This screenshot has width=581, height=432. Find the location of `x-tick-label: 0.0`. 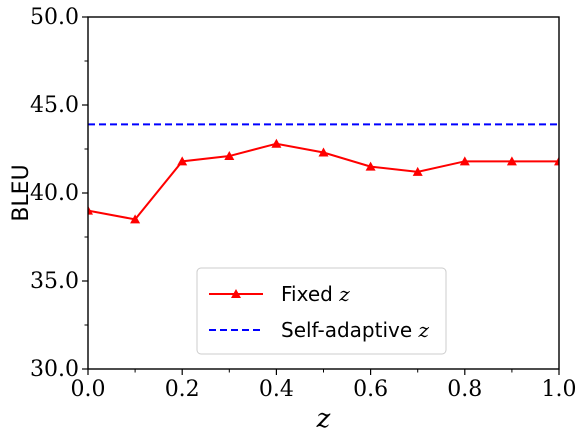

x-tick-label: 0.0 is located at coordinates (88, 389).